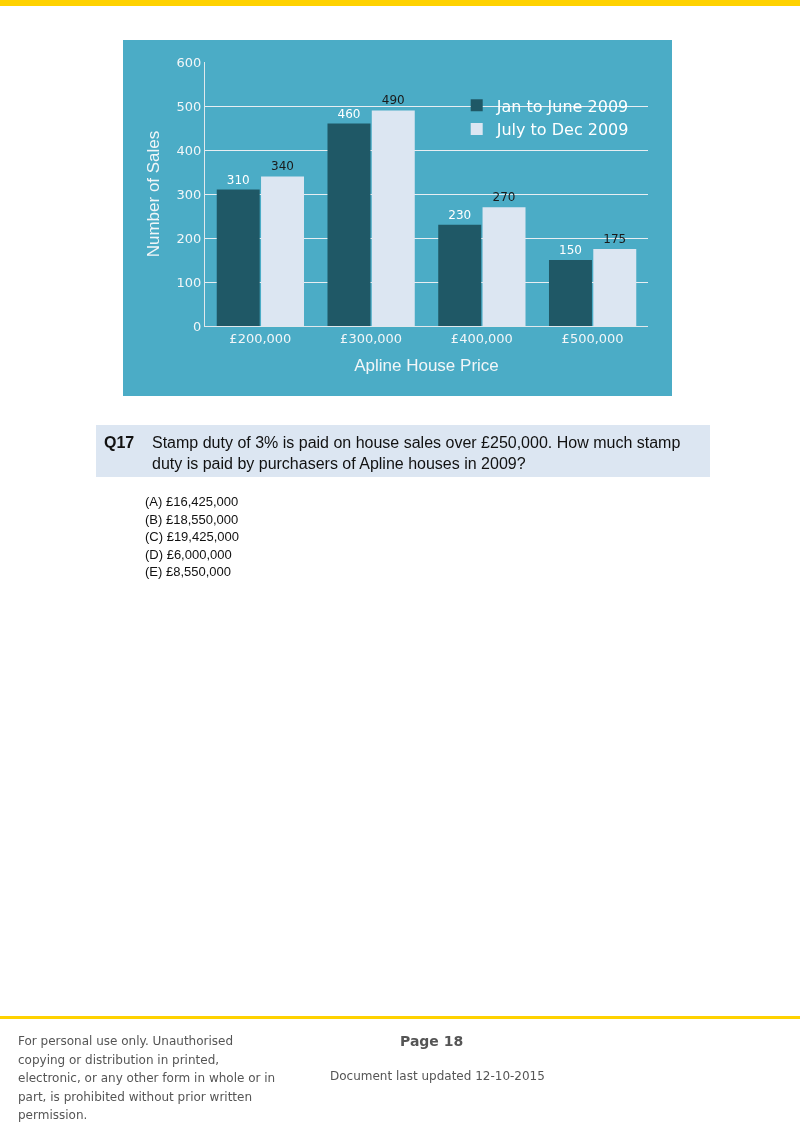 Image resolution: width=800 pixels, height=1132 pixels. What do you see at coordinates (417, 453) in the screenshot?
I see `text: Stamp duty of 3% is paid on house sales over £250,000. How much stamp duty is paid by purchasers of Apline houses in 2009?` at bounding box center [417, 453].